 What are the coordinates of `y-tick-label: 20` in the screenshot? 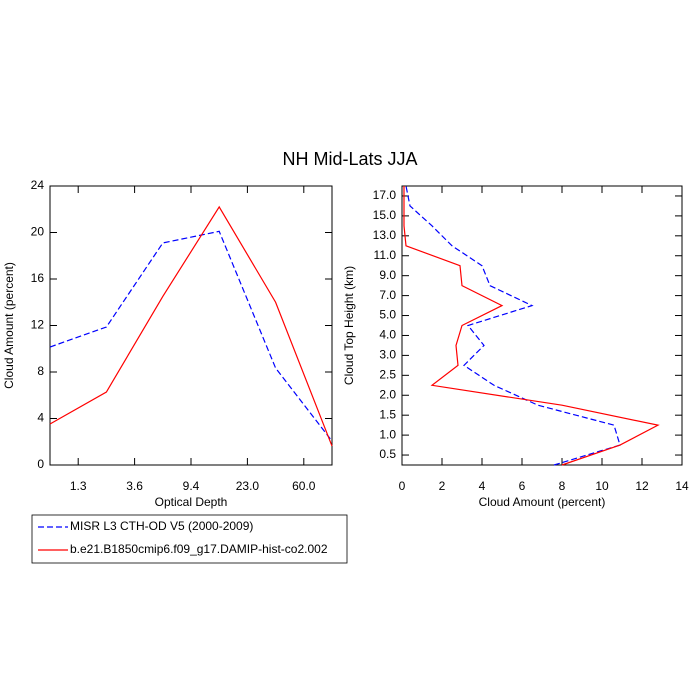 It's located at (38, 232).